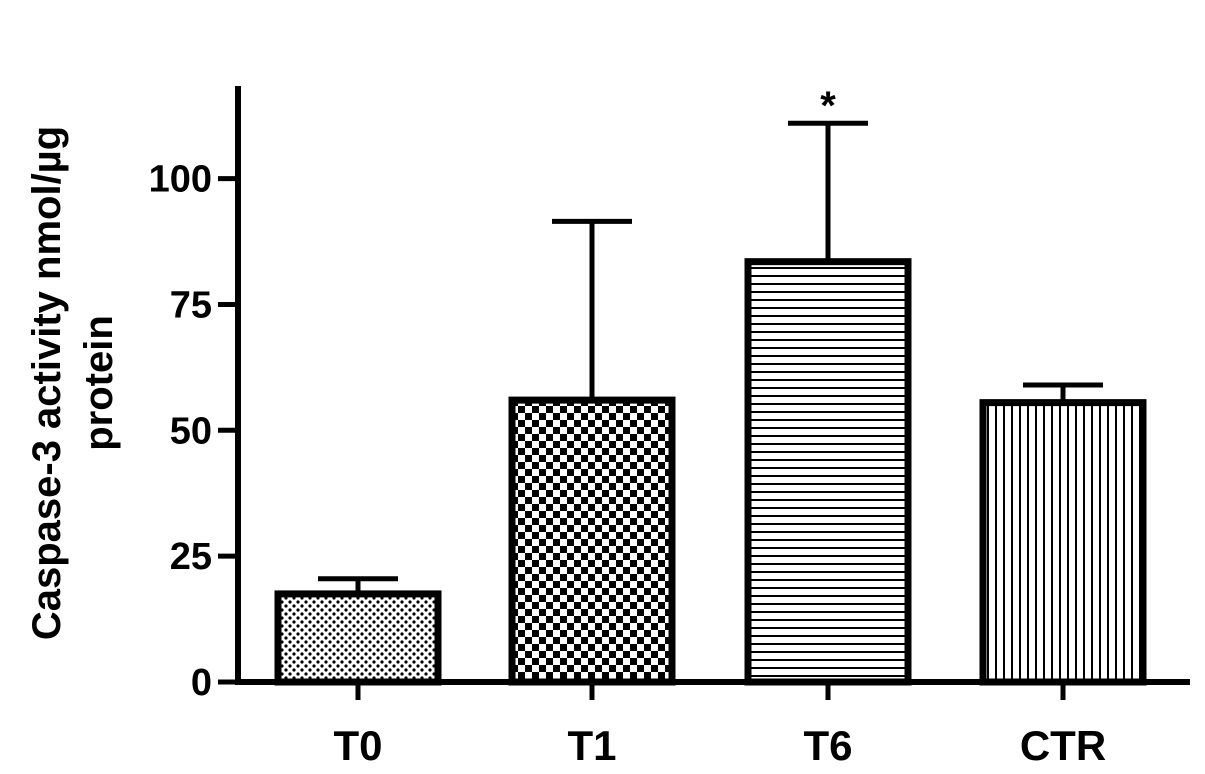  Describe the element at coordinates (191, 557) in the screenshot. I see `y-tick-label-25: 25` at that location.